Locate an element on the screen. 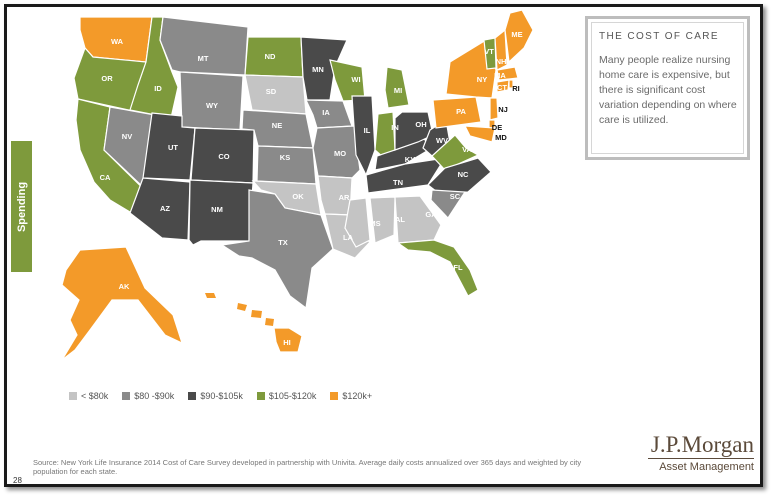  legend-item: $120k+ is located at coordinates (351, 396).